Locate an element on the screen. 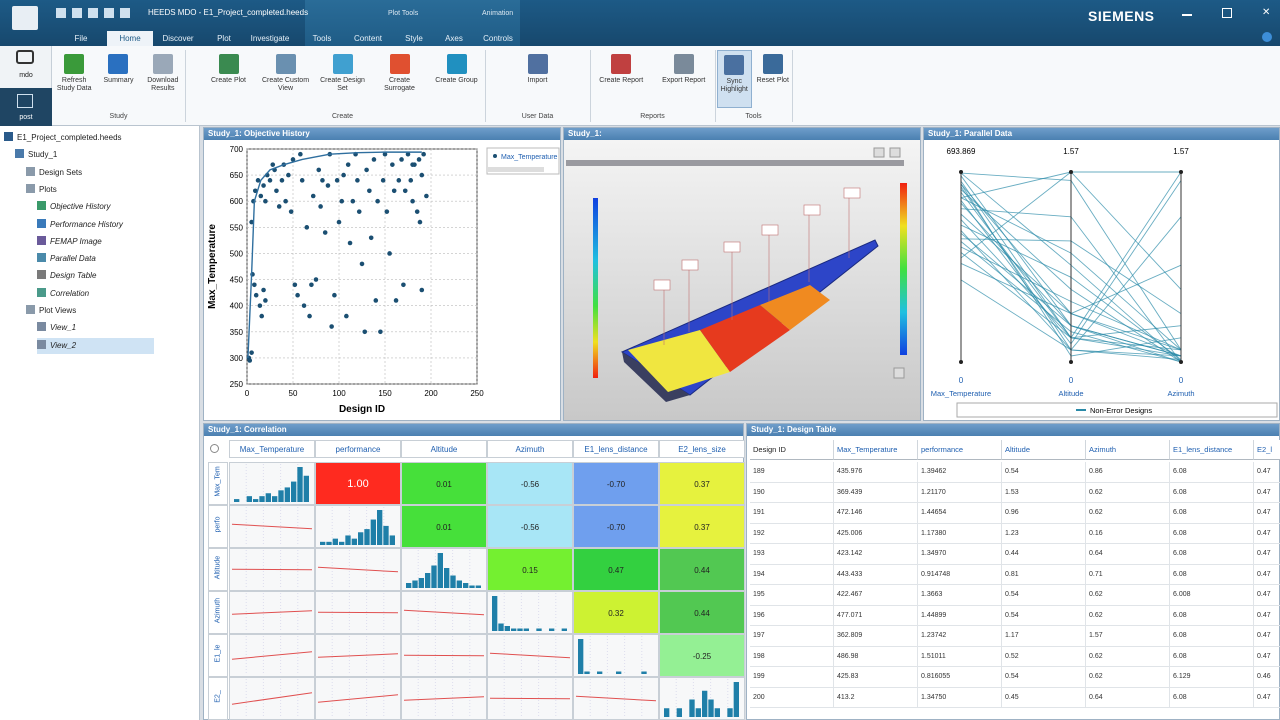  correlation-cell: 0.15 is located at coordinates (530, 569).